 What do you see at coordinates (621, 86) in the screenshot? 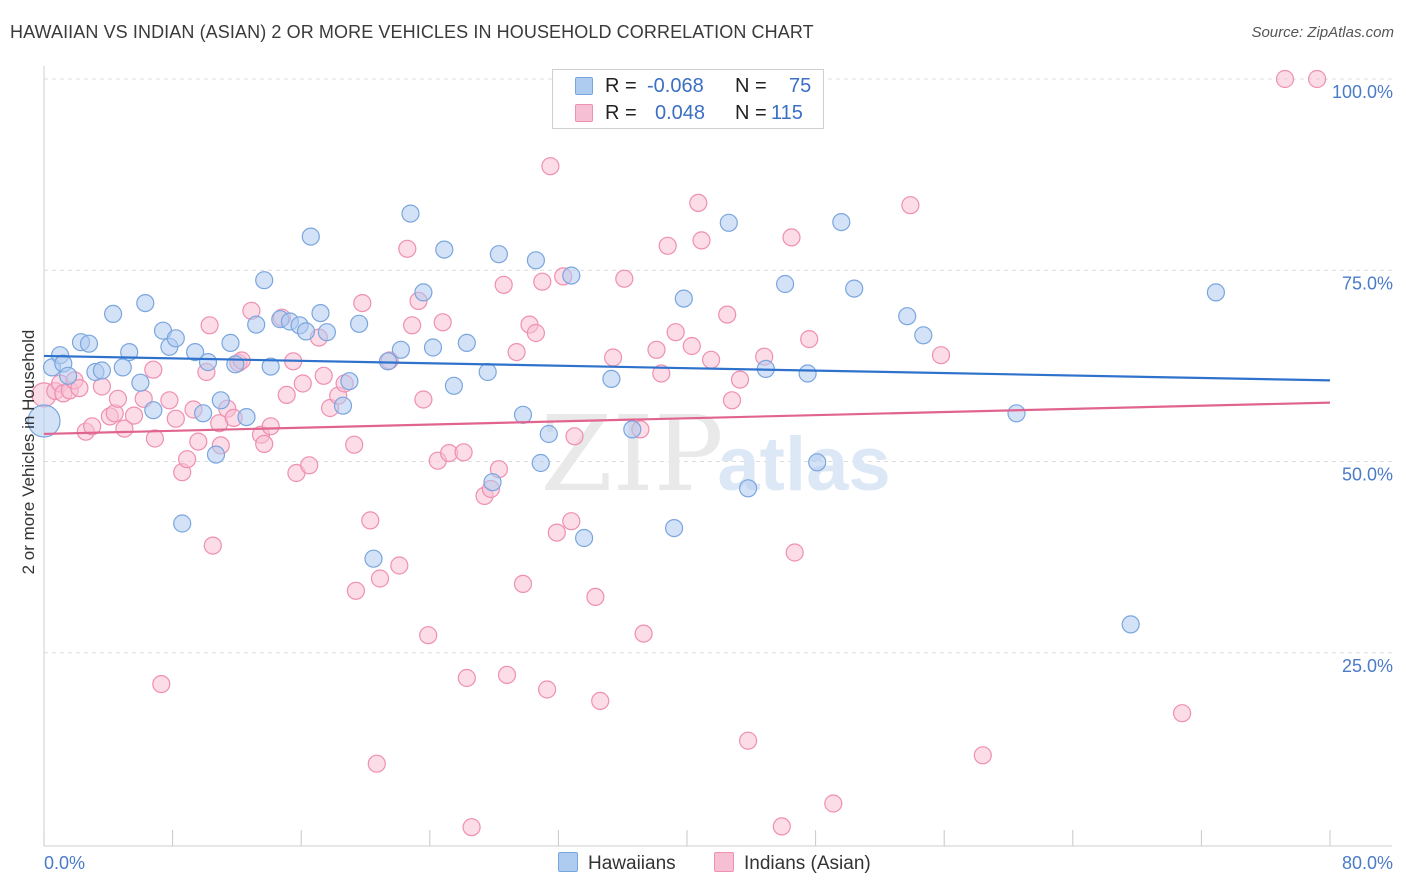
I see `hawaiians-r-label: R =` at bounding box center [621, 86].